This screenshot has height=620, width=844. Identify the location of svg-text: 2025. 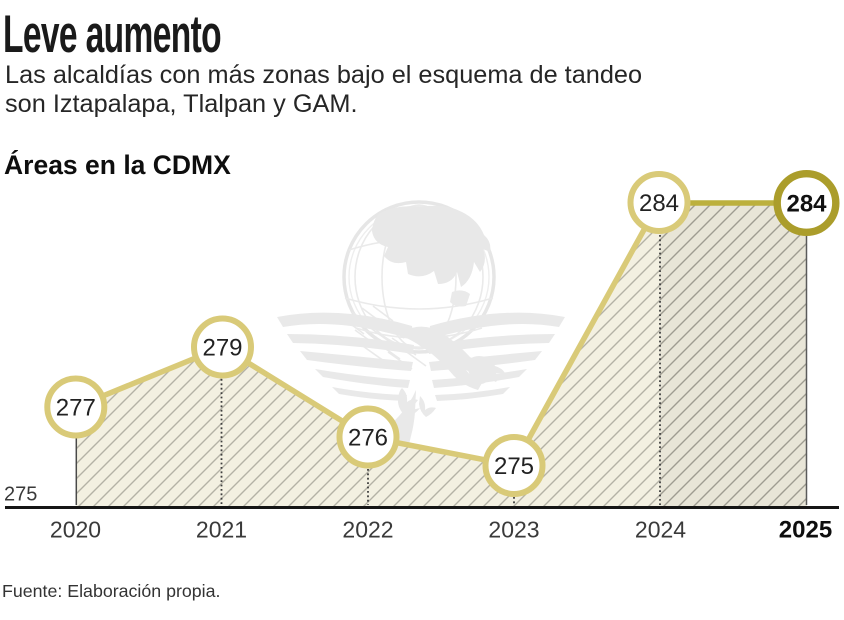
(805, 530).